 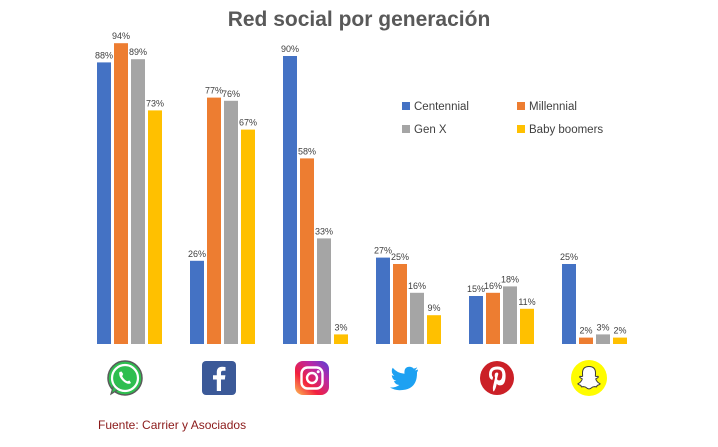 What do you see at coordinates (214, 91) in the screenshot?
I see `data-label: 77%` at bounding box center [214, 91].